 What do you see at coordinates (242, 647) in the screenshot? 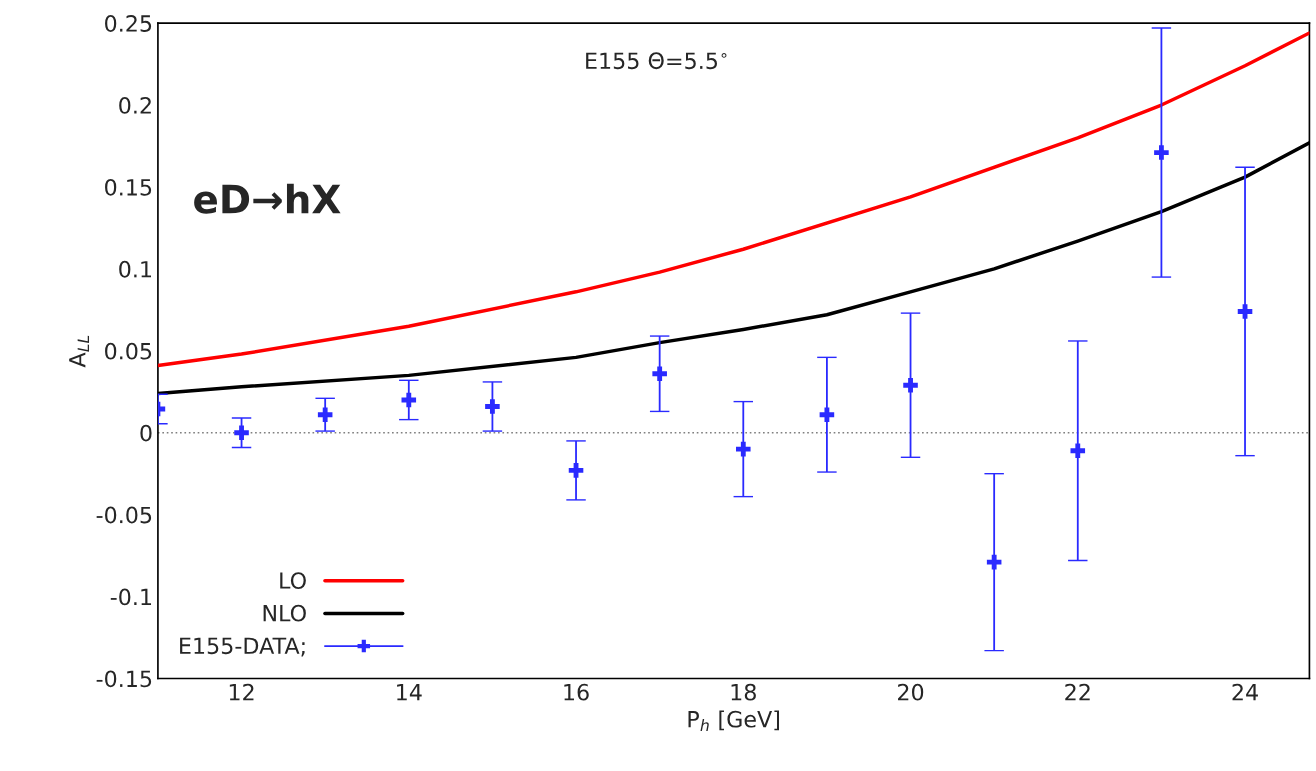
I see `legend-label: E155-DATA;` at bounding box center [242, 647].